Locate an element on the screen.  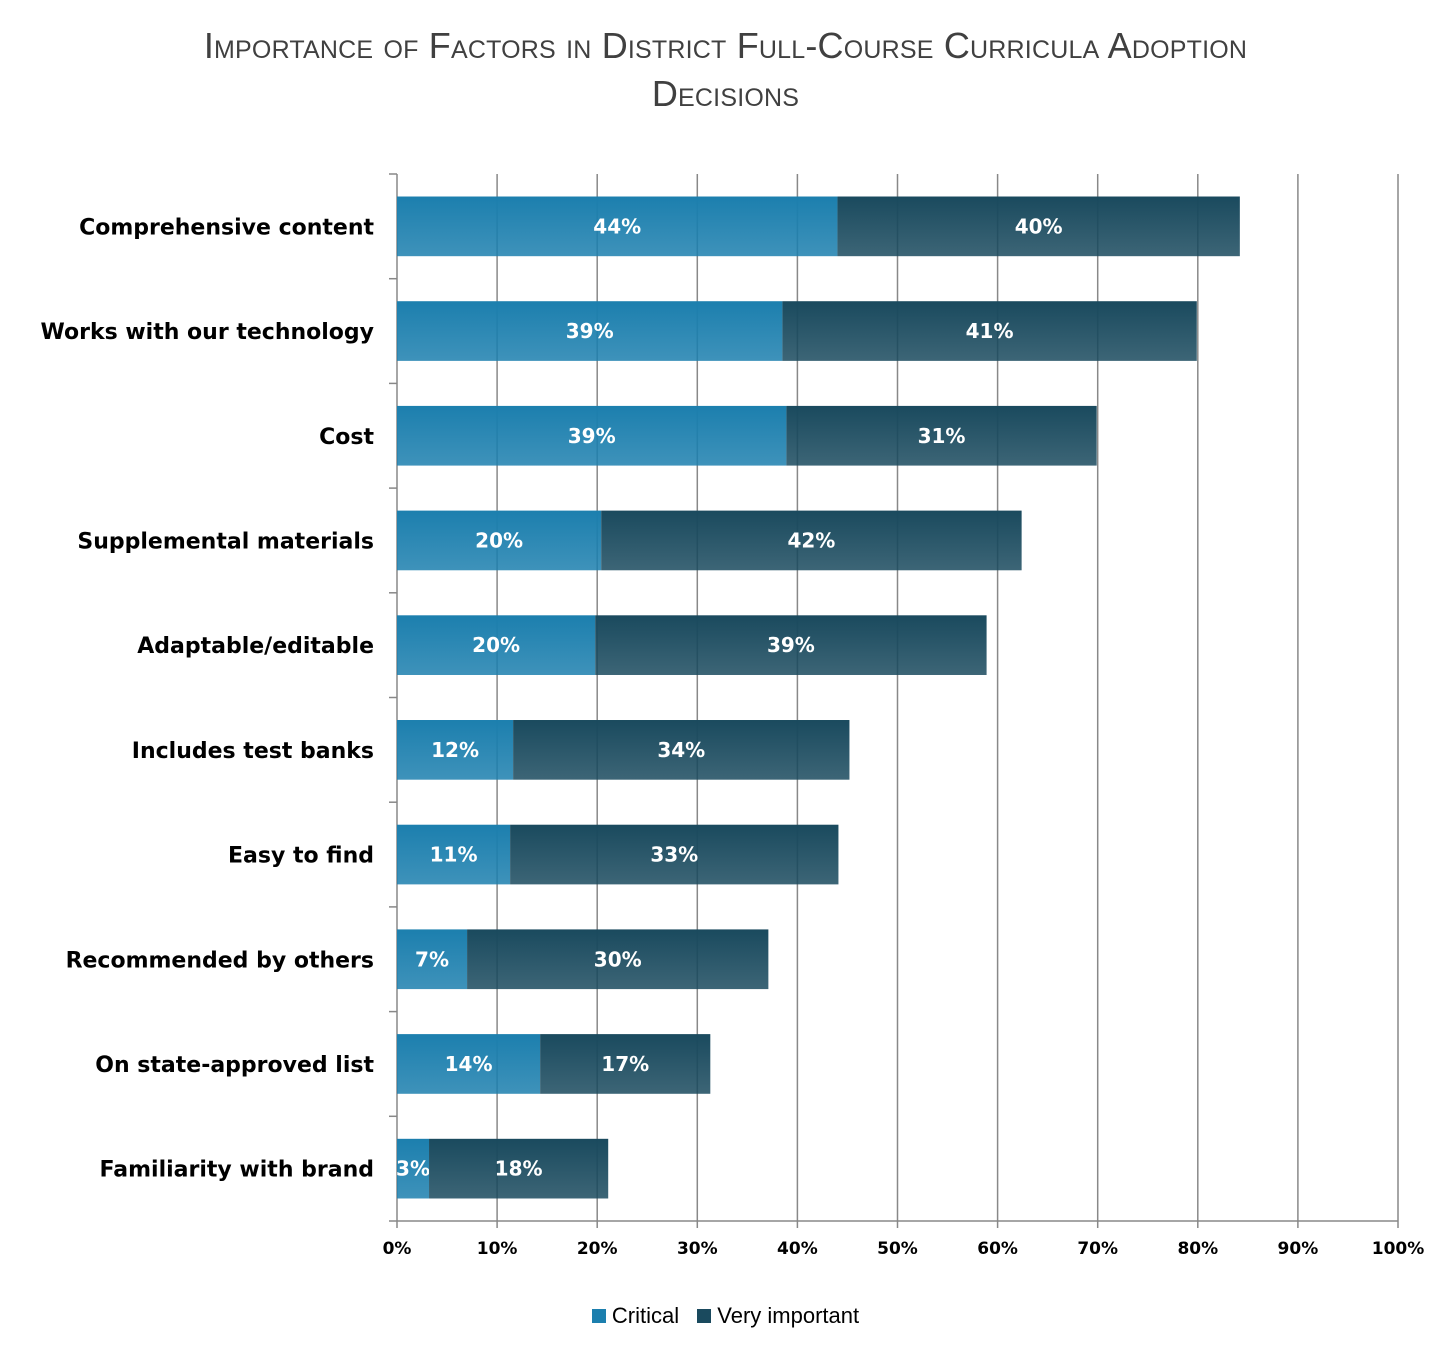
data-label: 34% is located at coordinates (681, 750).